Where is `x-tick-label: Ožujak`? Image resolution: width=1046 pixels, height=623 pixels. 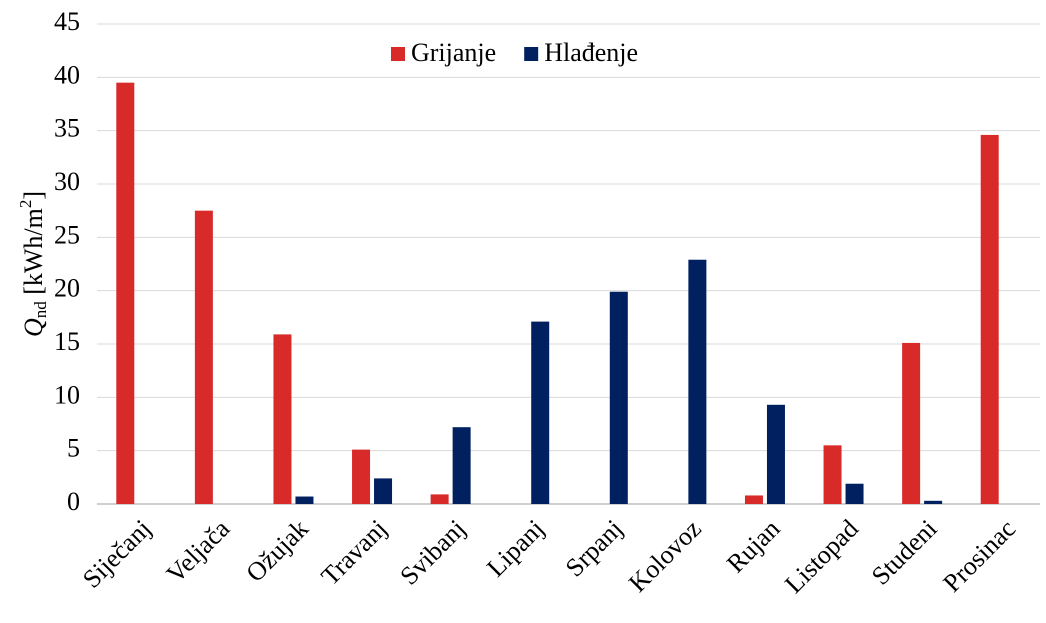
x-tick-label: Ožujak is located at coordinates (277, 551).